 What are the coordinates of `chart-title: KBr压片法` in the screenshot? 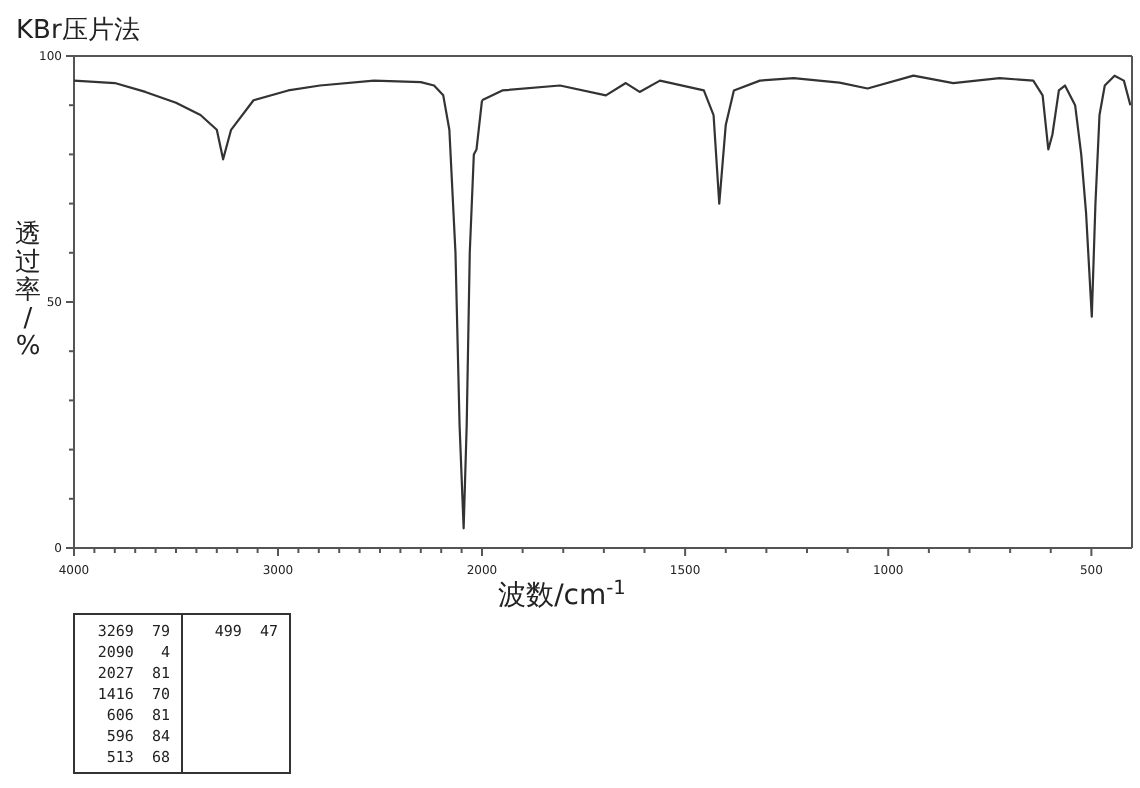 It's located at (78, 31).